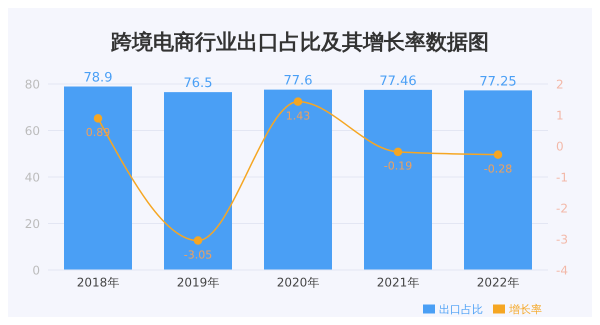  What do you see at coordinates (32, 131) in the screenshot?
I see `y-tick-label: 60` at bounding box center [32, 131].